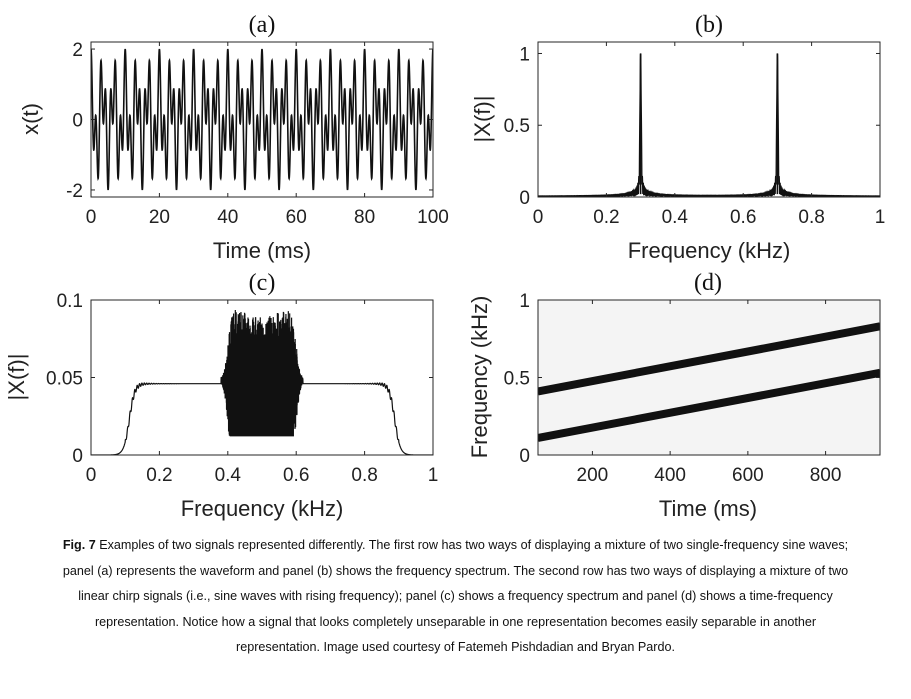 This screenshot has height=699, width=911. I want to click on panel-c-spectrum-line, so click(262, 382).